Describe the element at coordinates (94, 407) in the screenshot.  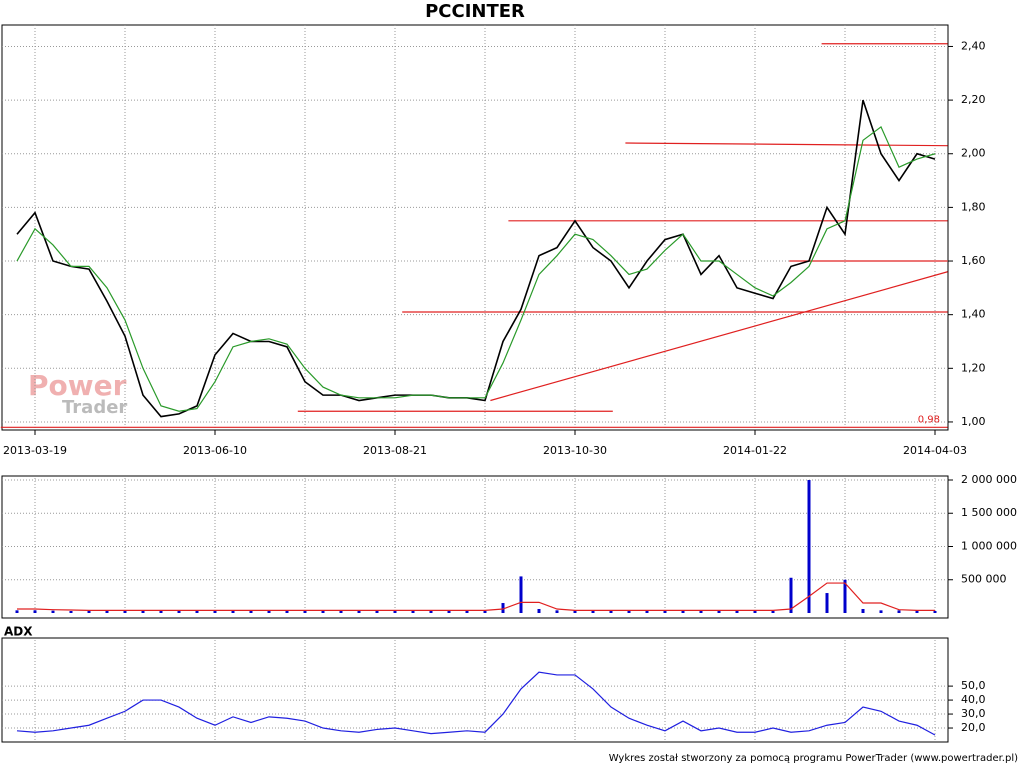
I see `watermark: Trader` at that location.